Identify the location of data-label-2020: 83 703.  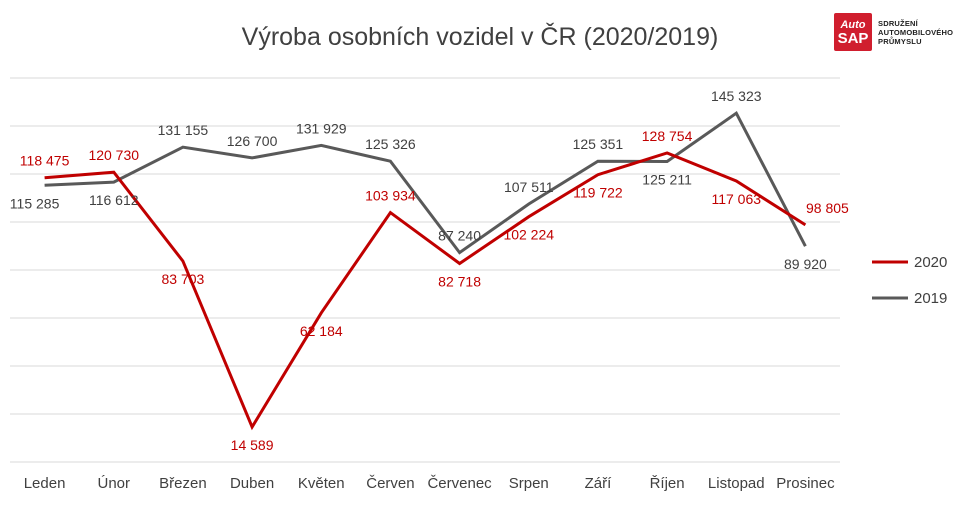
(183, 279).